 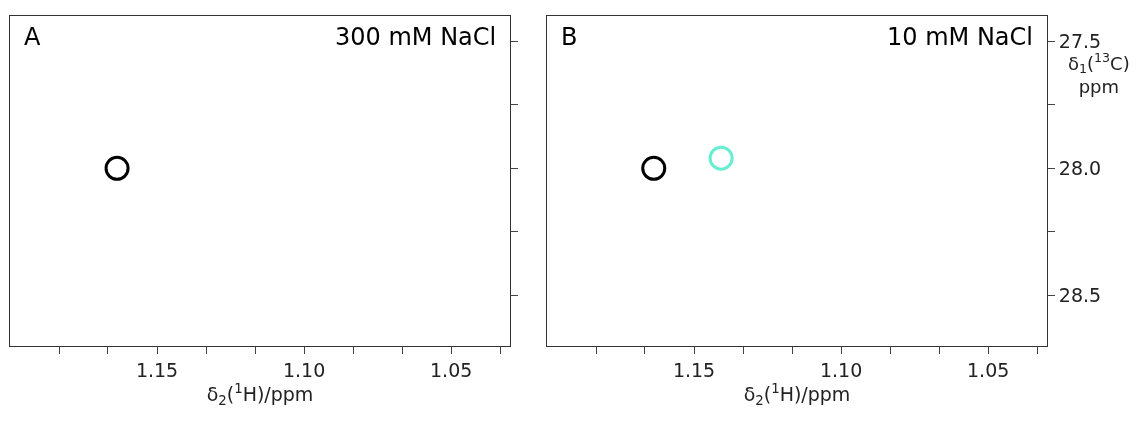 I want to click on y-axis-title: δ$_{1}$($^{13}$C) ppm, so click(x=1099, y=73).